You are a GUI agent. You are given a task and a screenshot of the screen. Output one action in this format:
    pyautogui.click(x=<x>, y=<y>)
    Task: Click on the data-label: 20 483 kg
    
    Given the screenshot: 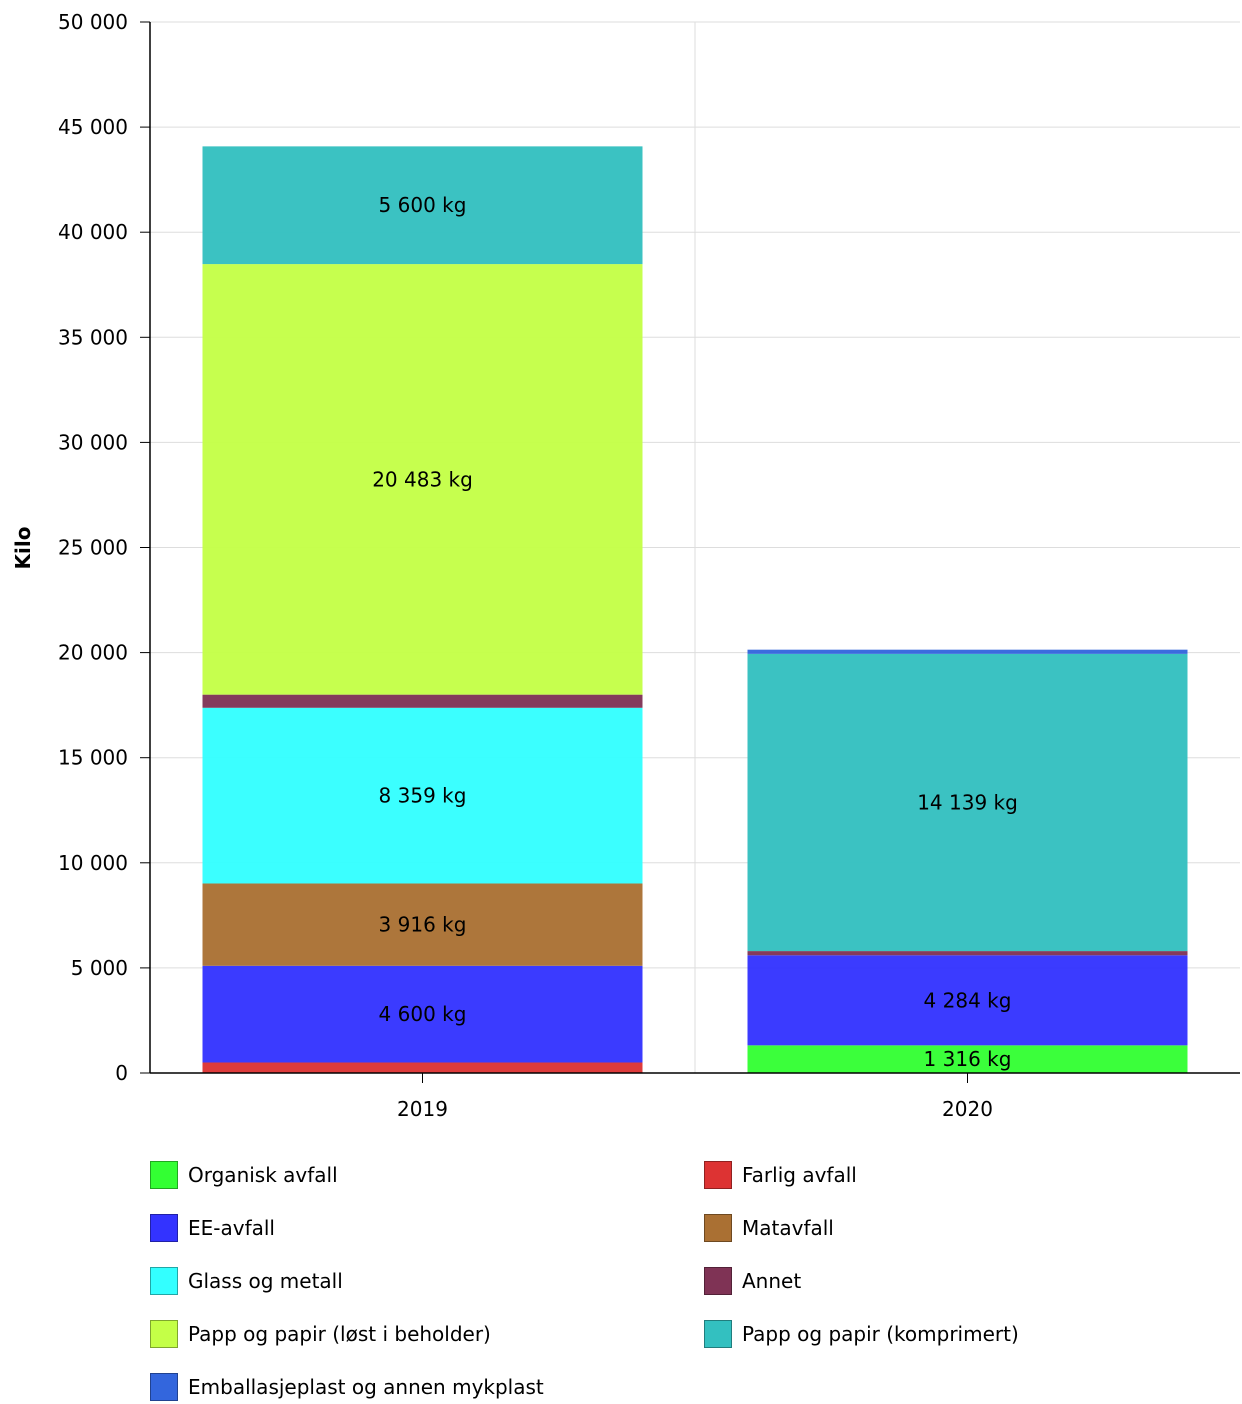 What is the action you would take?
    pyautogui.click(x=422, y=479)
    